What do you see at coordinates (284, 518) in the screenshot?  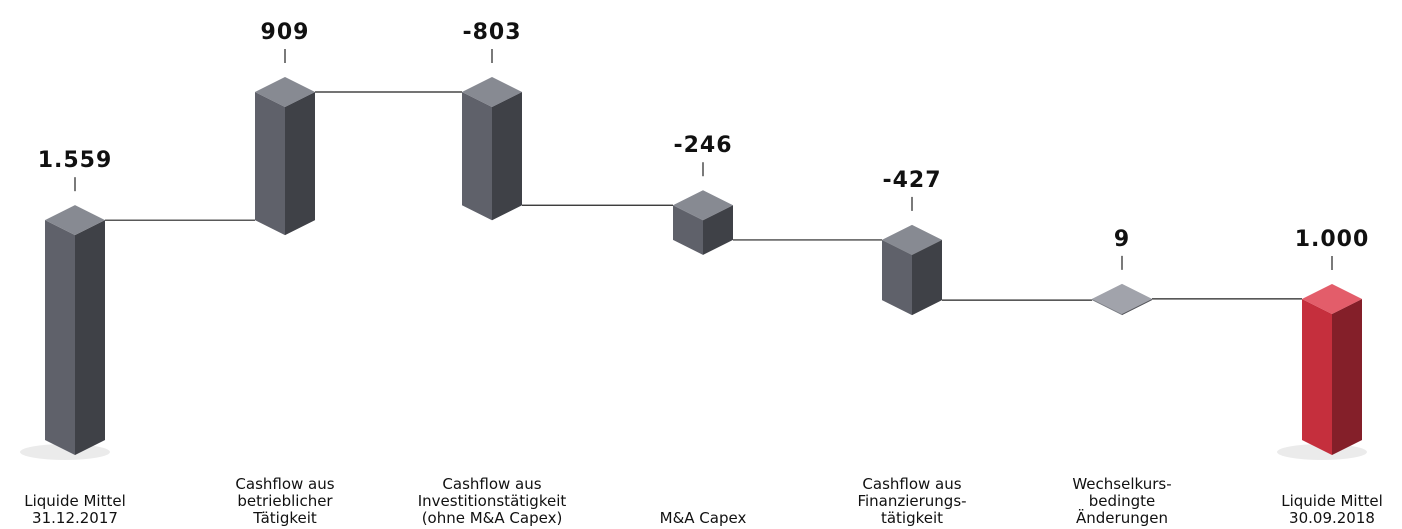 I see `x-tick-label: Tätigkeit` at bounding box center [284, 518].